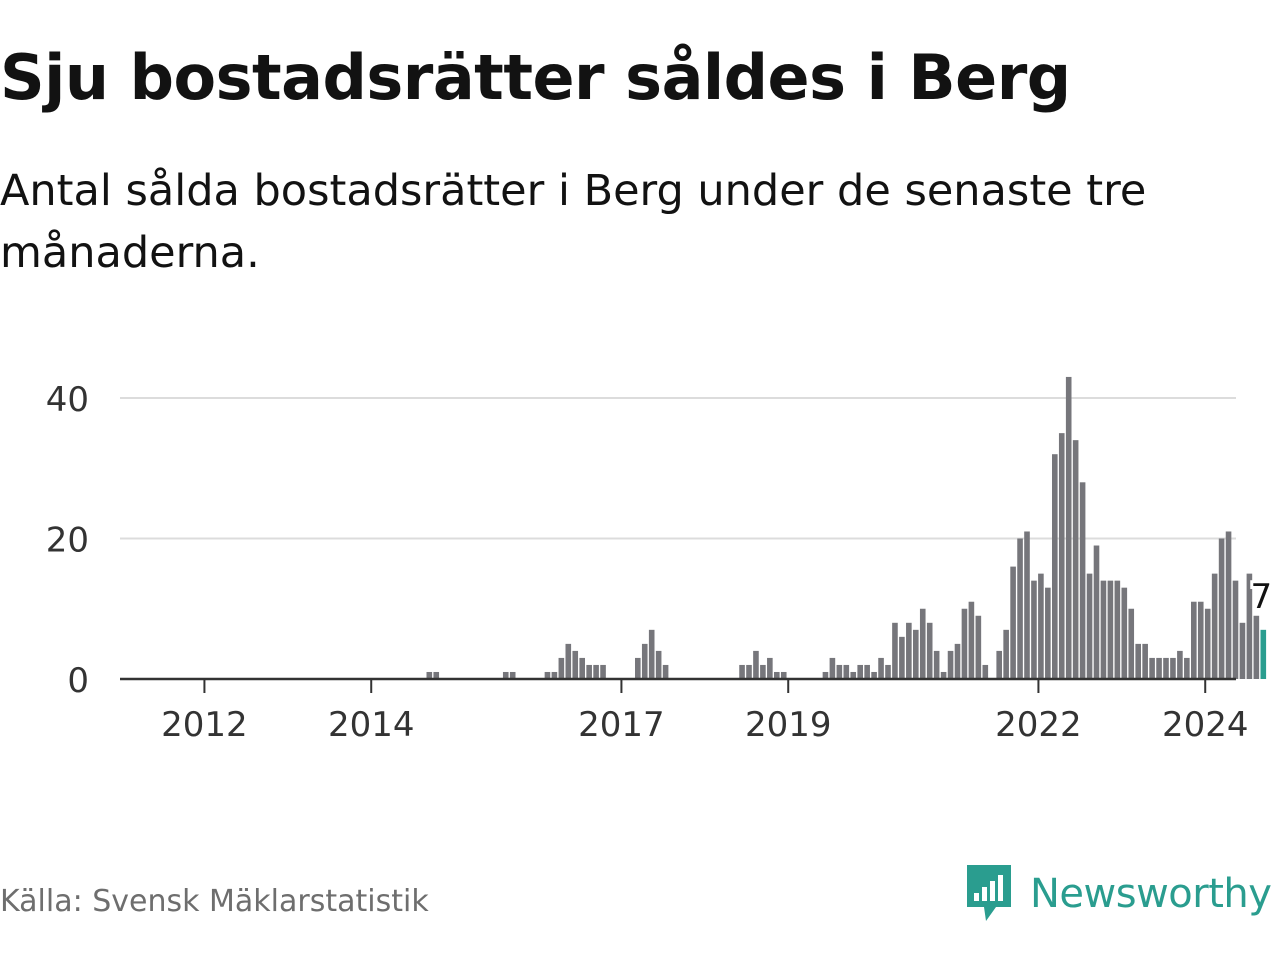 This screenshot has height=960, width=1280. I want to click on x-tick-label-2019: 2019, so click(788, 725).